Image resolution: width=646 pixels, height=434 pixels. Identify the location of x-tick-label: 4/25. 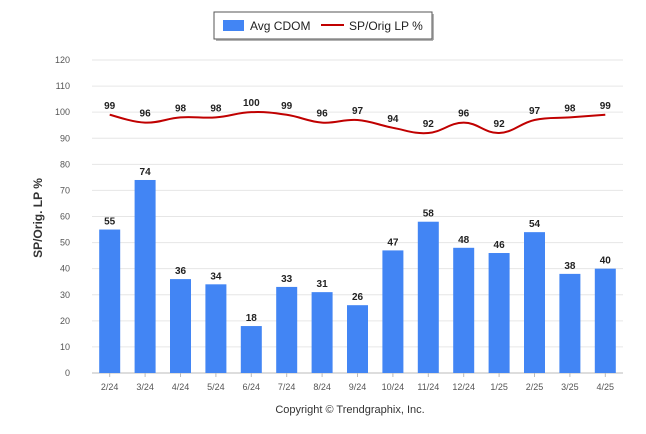
(606, 387).